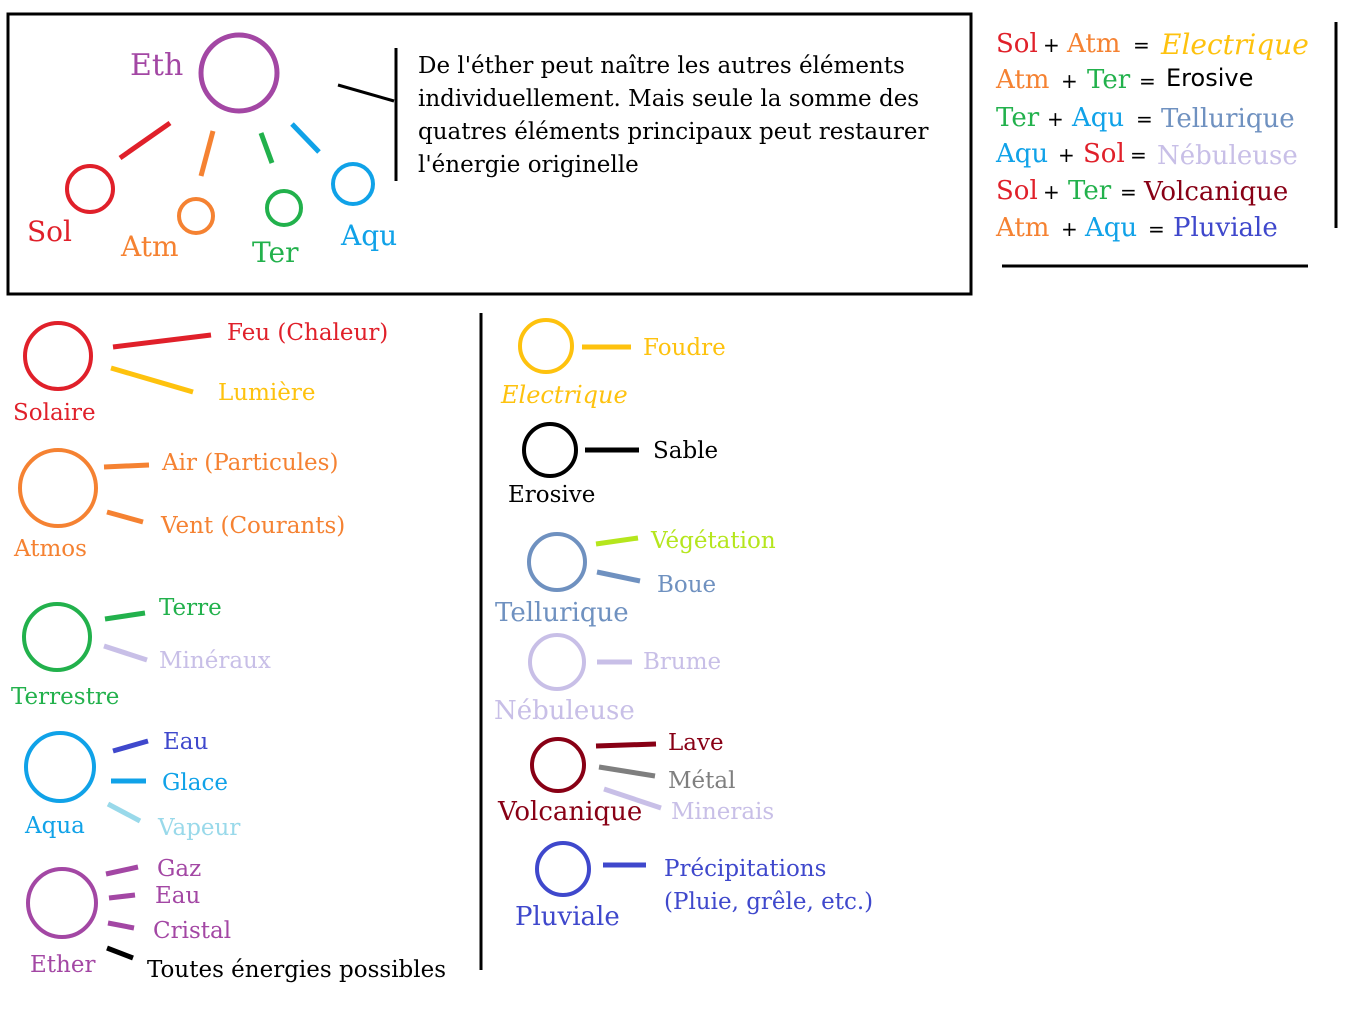  What do you see at coordinates (1110, 228) in the screenshot?
I see `combo-6-b: Aqu` at bounding box center [1110, 228].